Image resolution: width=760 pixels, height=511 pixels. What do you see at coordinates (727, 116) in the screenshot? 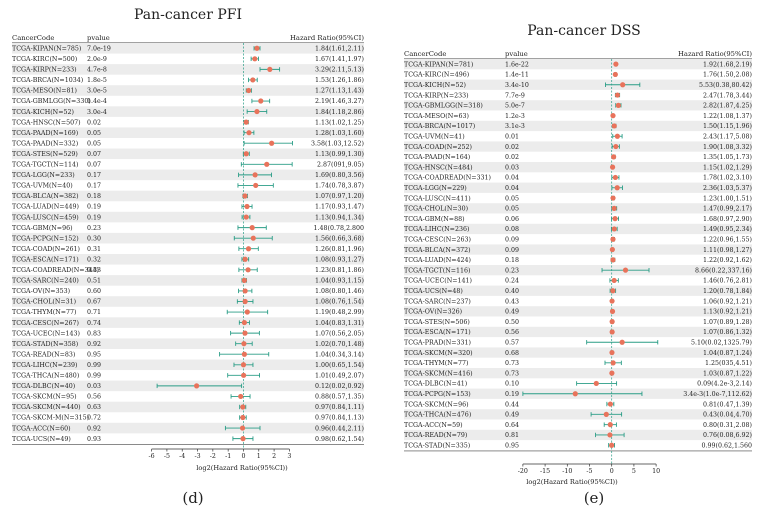
I see `hazard-ratio: 1.22(1.08,1.37)` at bounding box center [727, 116].